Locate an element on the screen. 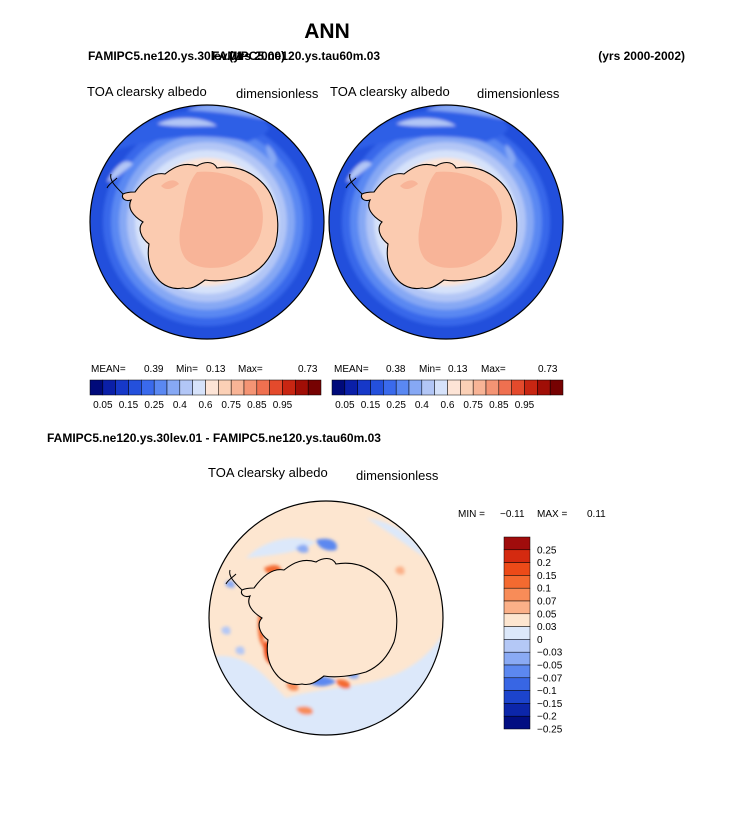 Image resolution: width=733 pixels, height=829 pixels. colorbar-b-tick-label-3: 0.4 is located at coordinates (422, 405).